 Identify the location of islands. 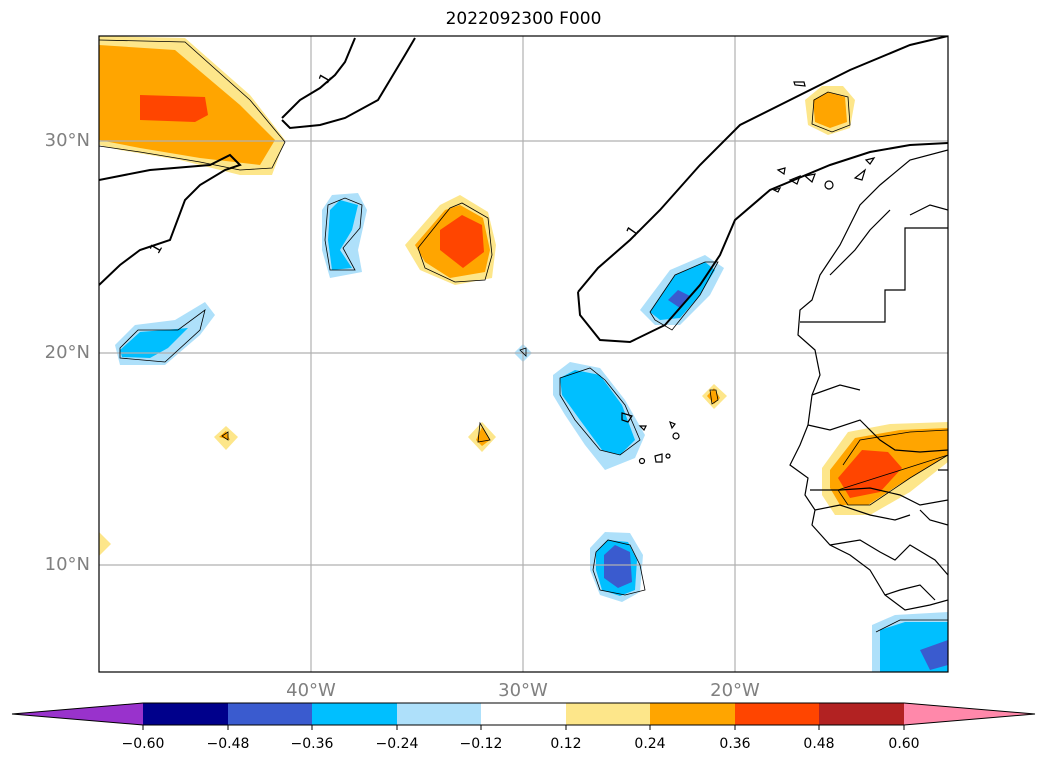
(748, 273).